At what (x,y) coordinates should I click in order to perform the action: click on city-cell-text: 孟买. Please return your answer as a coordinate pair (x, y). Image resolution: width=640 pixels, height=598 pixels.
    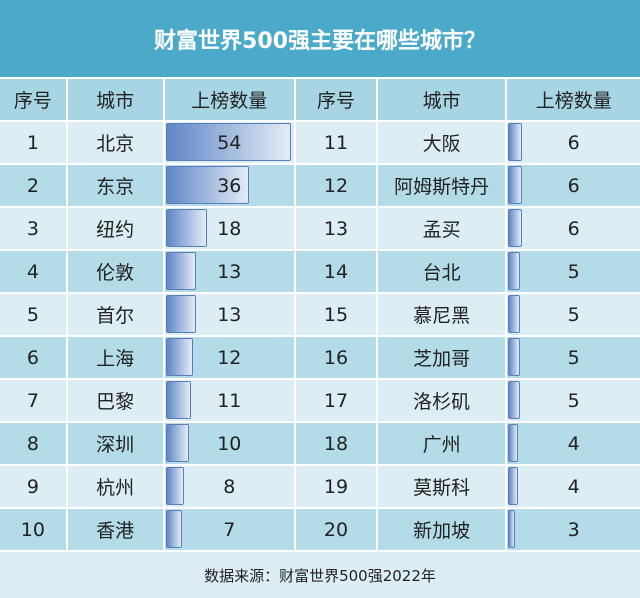
    Looking at the image, I should click on (441, 230).